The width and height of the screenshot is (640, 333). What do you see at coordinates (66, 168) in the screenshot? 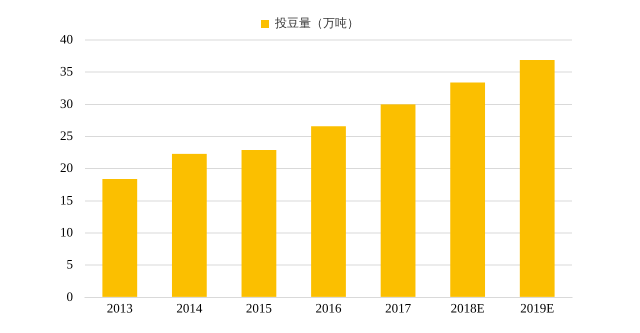
I see `y-tick-label: 20` at bounding box center [66, 168].